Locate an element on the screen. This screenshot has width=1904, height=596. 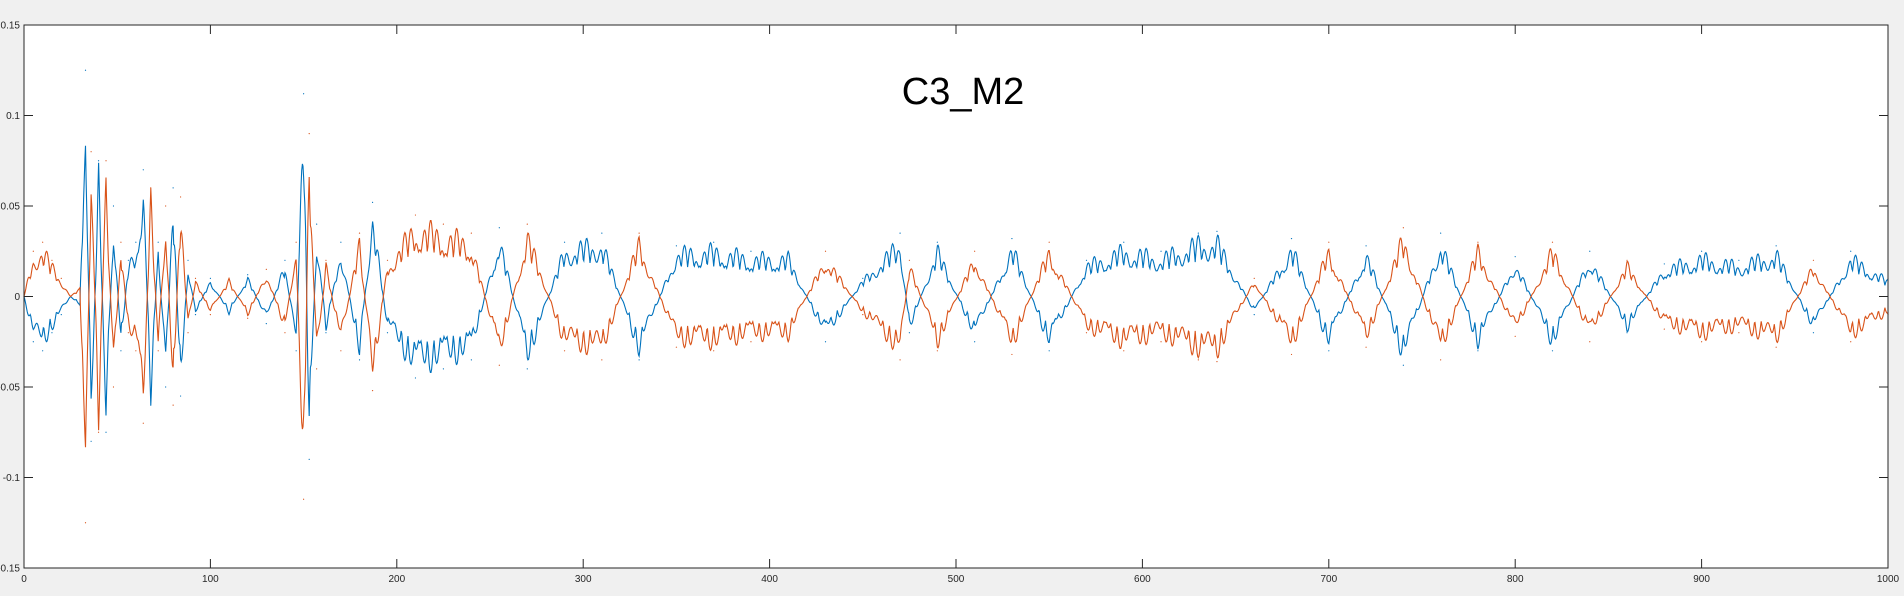
x-tick-label: 300 is located at coordinates (583, 579).